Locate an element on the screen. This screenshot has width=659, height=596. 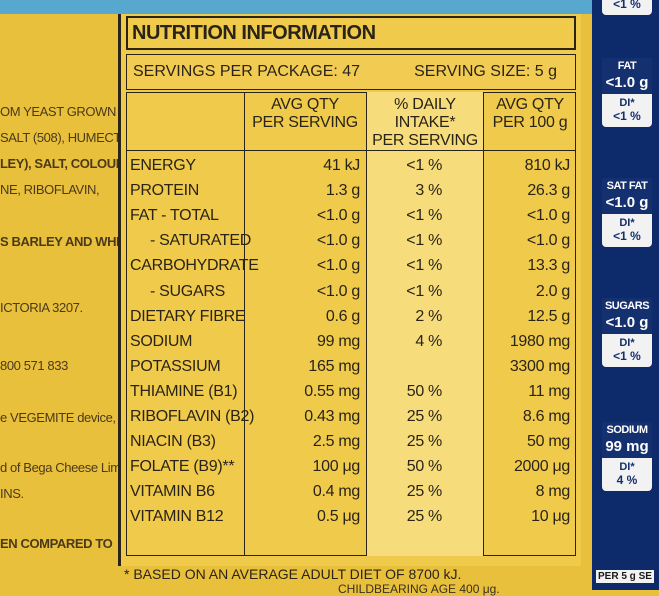
ingredients-line: LEY), SALT, COLOUR is located at coordinates (62, 163).